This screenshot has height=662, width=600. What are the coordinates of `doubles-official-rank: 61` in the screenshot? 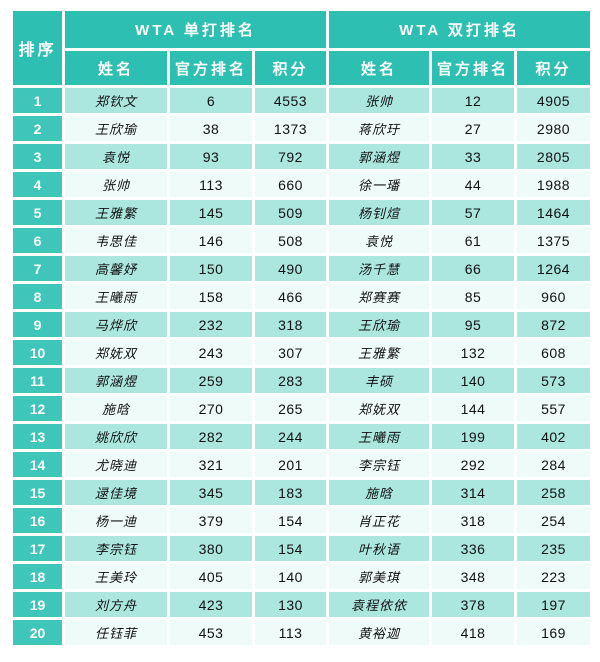 It's located at (473, 240).